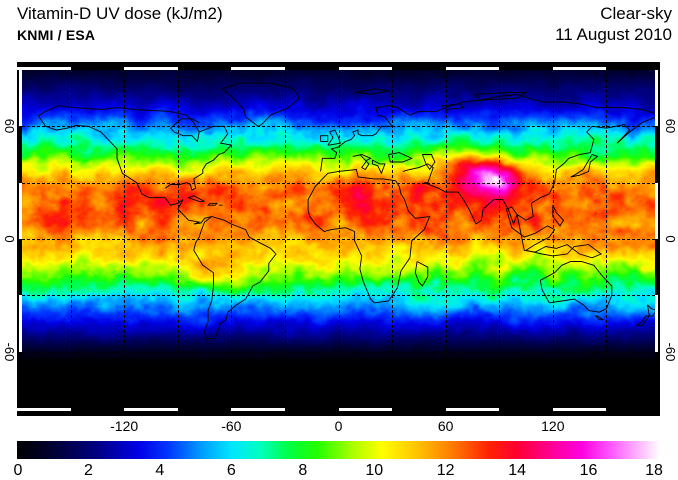 The height and width of the screenshot is (480, 678). What do you see at coordinates (18, 470) in the screenshot?
I see `colorbar-tick-label: 0` at bounding box center [18, 470].